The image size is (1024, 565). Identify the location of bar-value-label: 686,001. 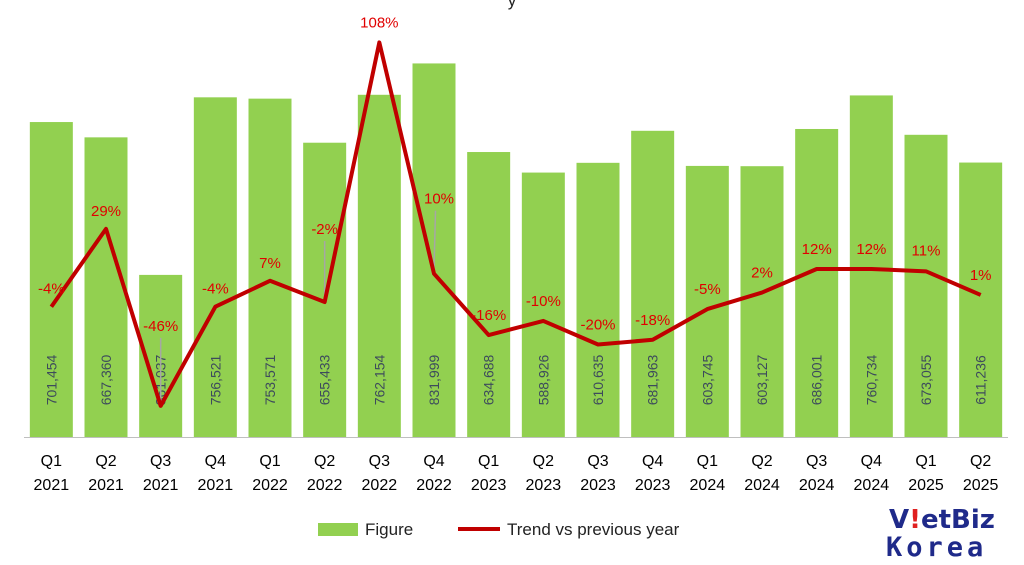
(817, 379).